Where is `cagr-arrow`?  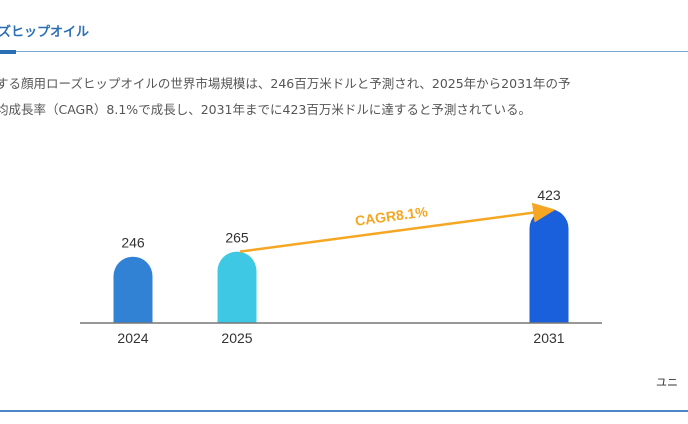 cagr-arrow is located at coordinates (397, 227).